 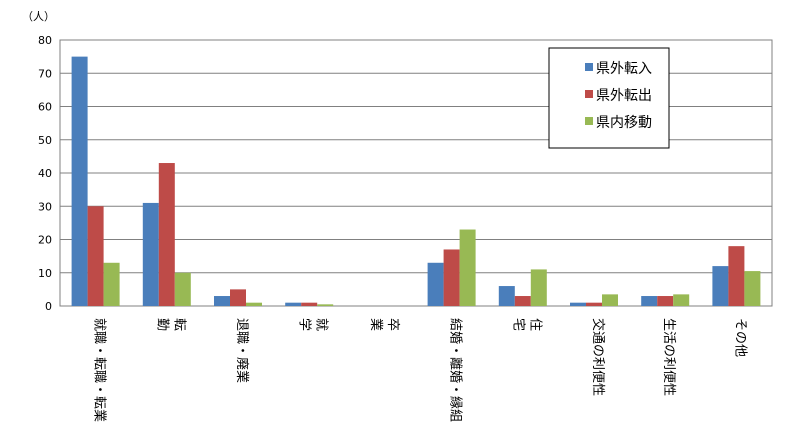 What do you see at coordinates (178, 324) in the screenshot?
I see `x-category-label: 転` at bounding box center [178, 324].